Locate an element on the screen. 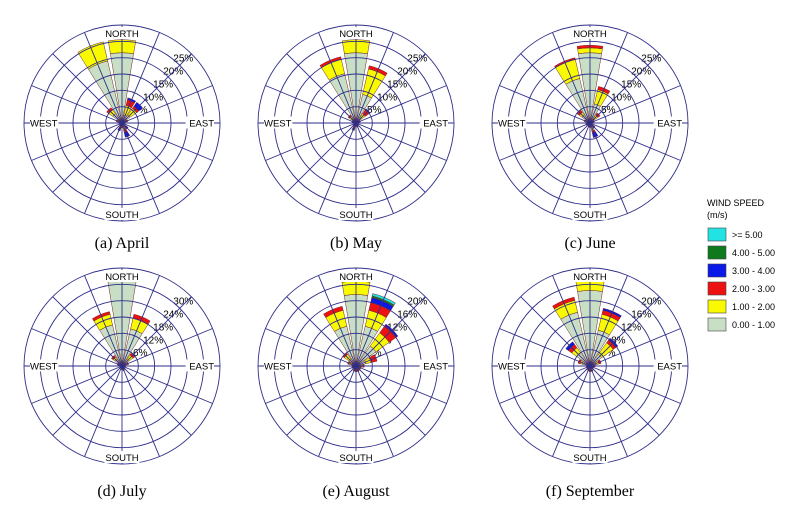  ring-label: 6% is located at coordinates (140, 353).